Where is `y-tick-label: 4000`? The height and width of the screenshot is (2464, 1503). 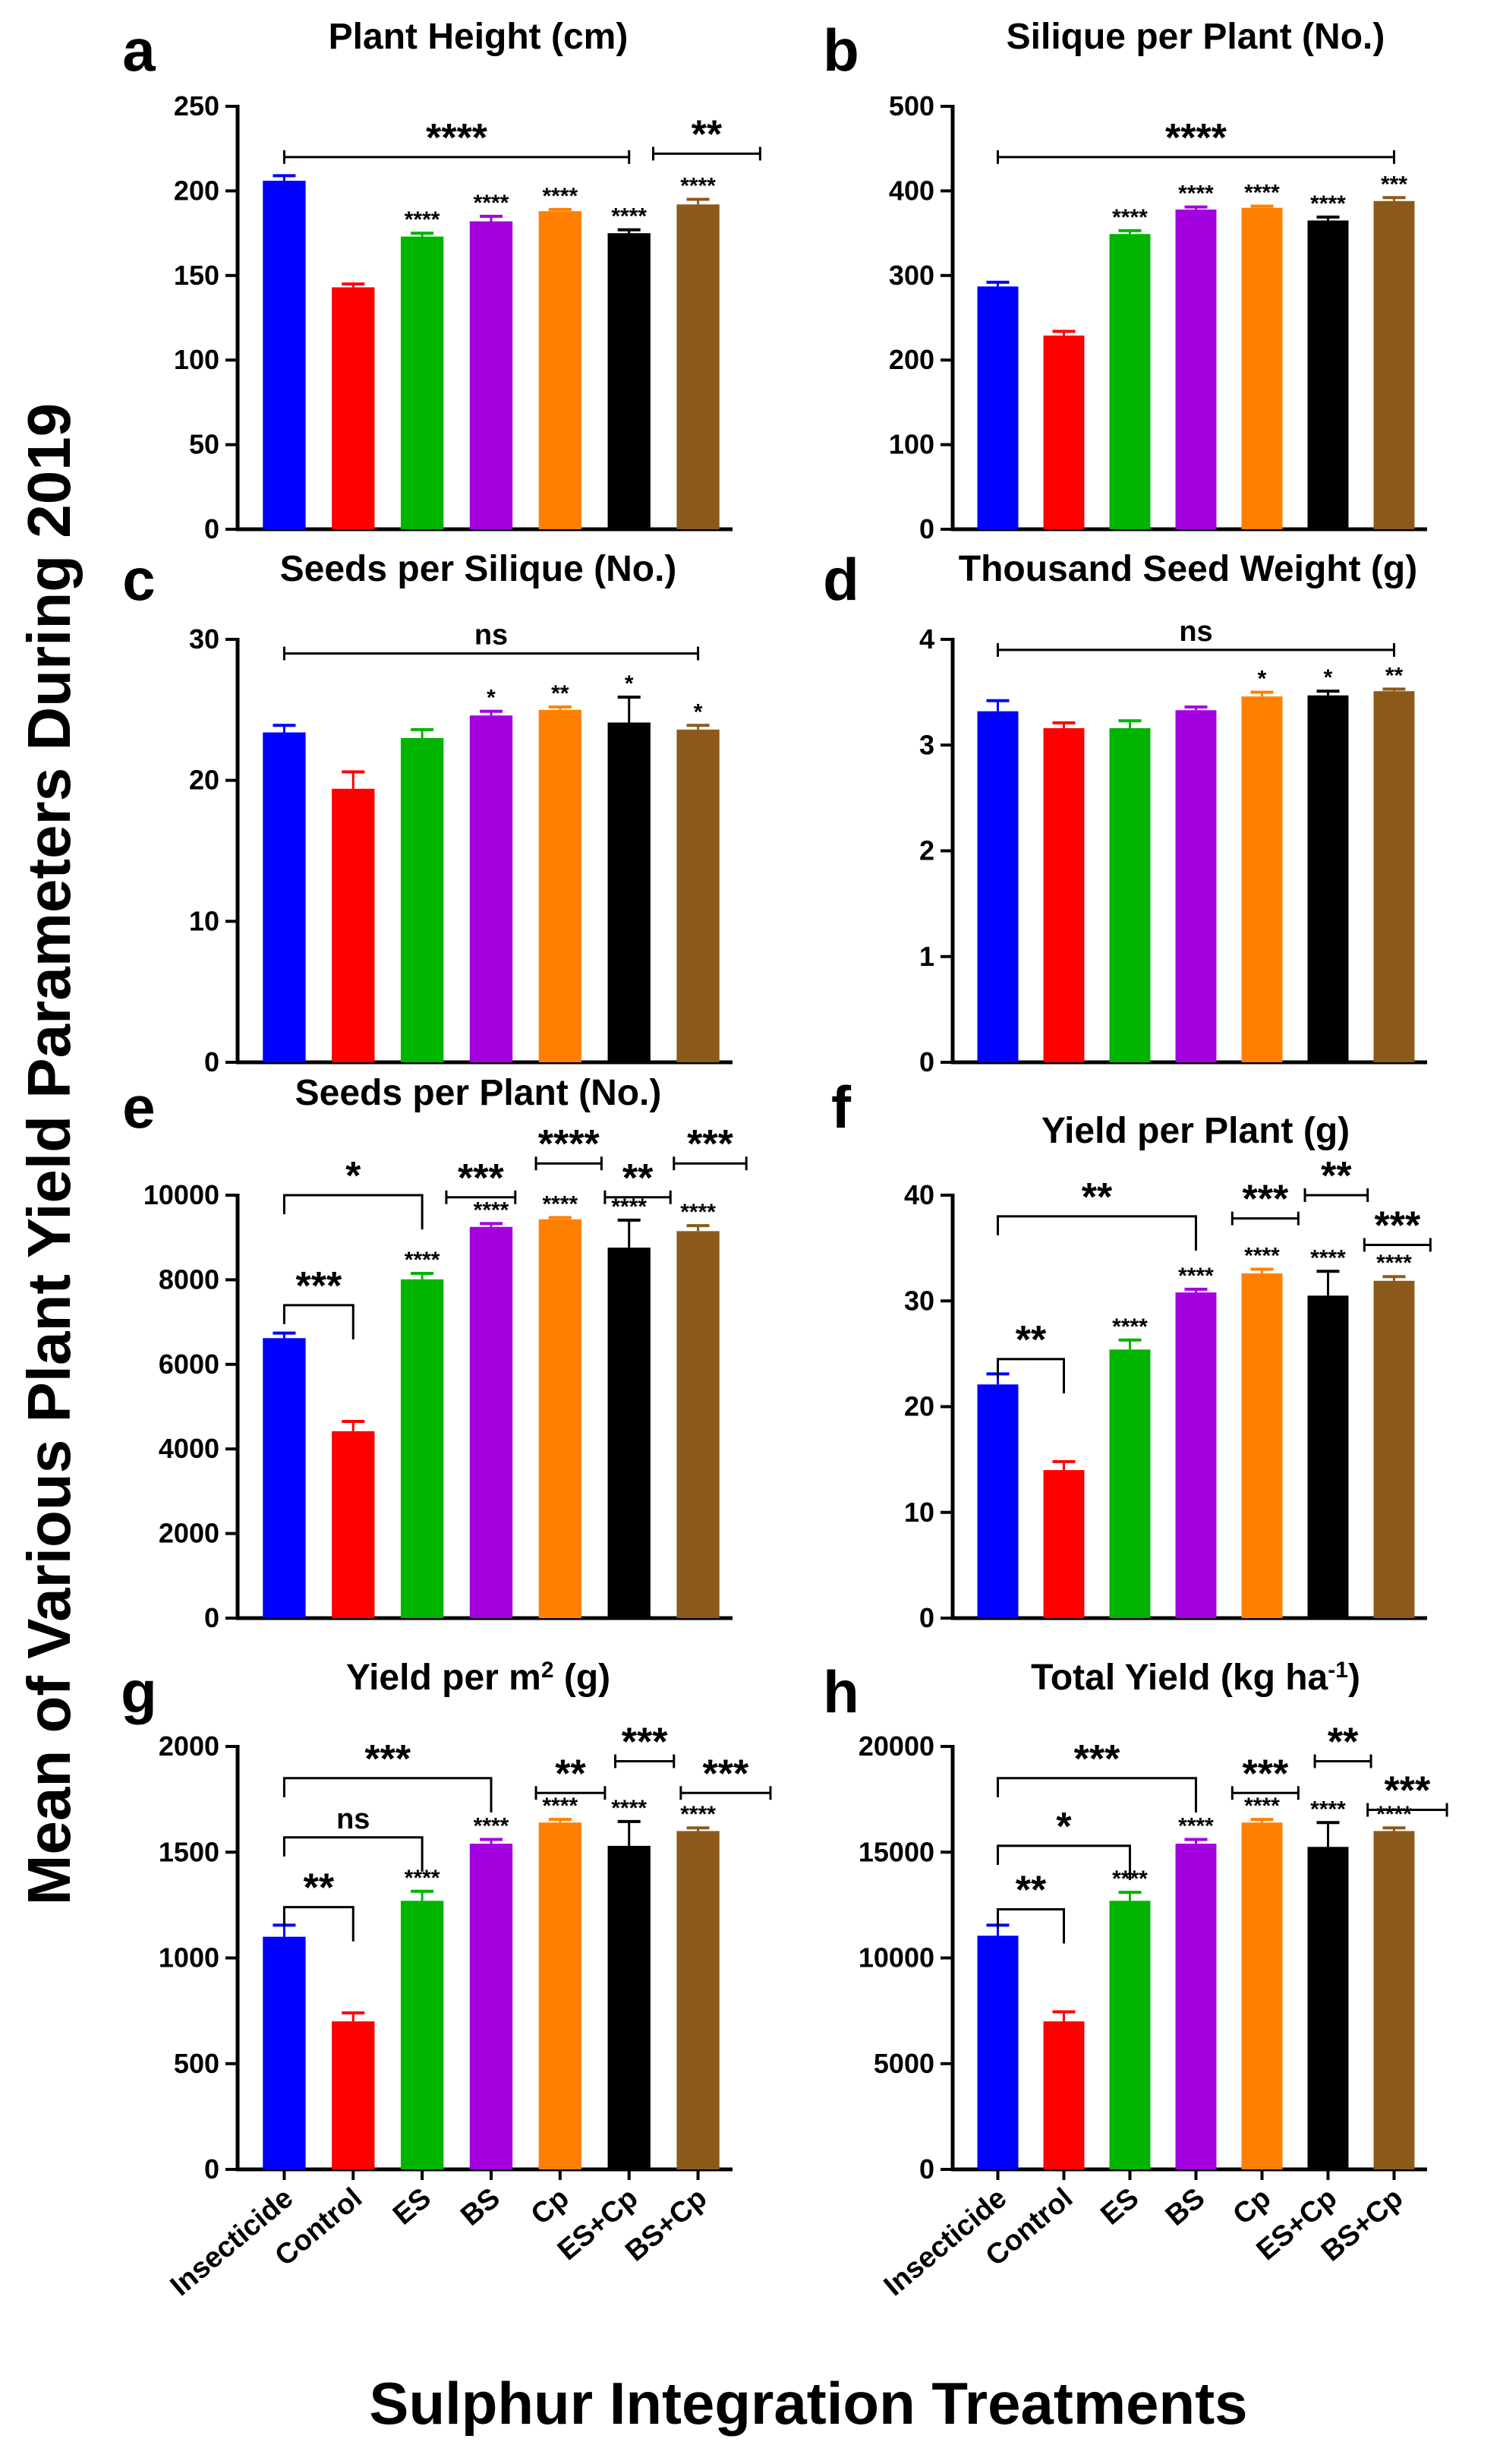
y-tick-label: 4000 is located at coordinates (189, 1448).